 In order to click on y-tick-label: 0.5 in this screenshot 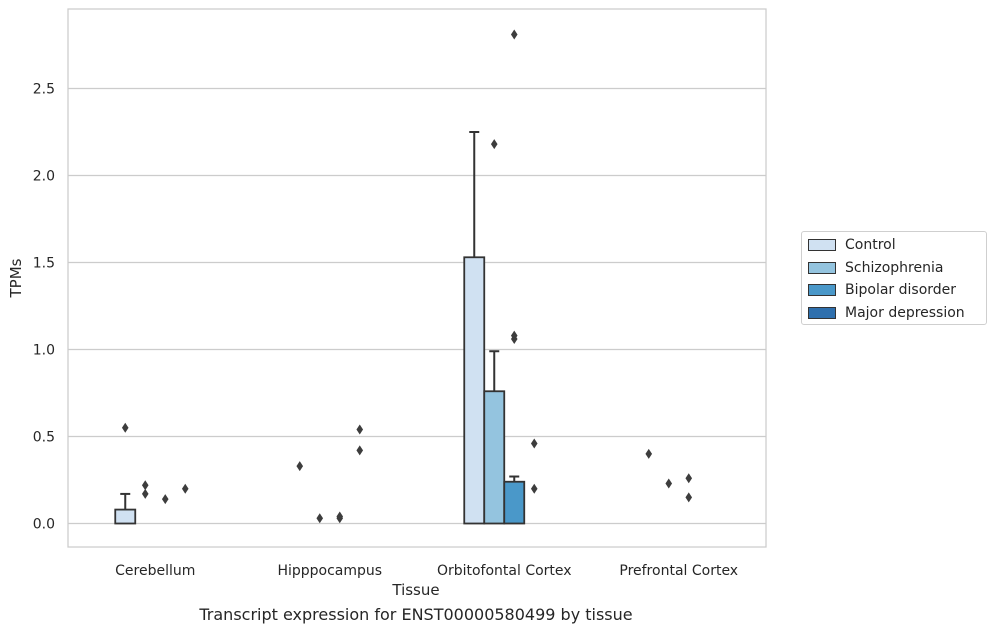, I will do `click(44, 438)`.